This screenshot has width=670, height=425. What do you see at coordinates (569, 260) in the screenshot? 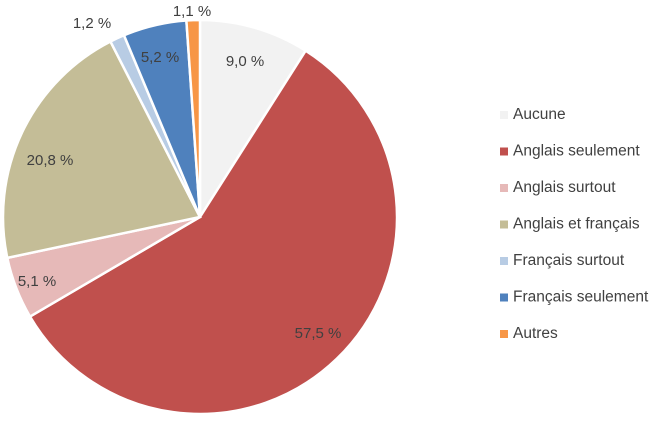
I see `legend-label-5: Français surtout` at bounding box center [569, 260].